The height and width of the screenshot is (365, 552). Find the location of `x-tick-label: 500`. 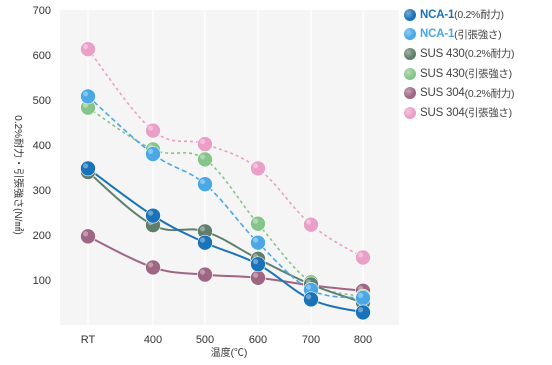

x-tick-label: 500 is located at coordinates (205, 340).